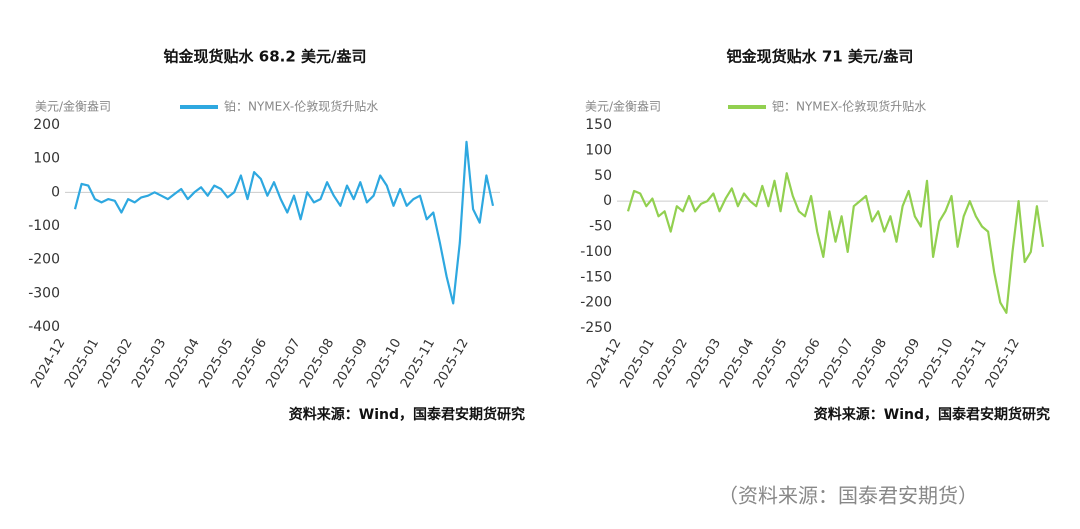  Describe the element at coordinates (598, 125) in the screenshot. I see `y-tick-label: 150` at that location.